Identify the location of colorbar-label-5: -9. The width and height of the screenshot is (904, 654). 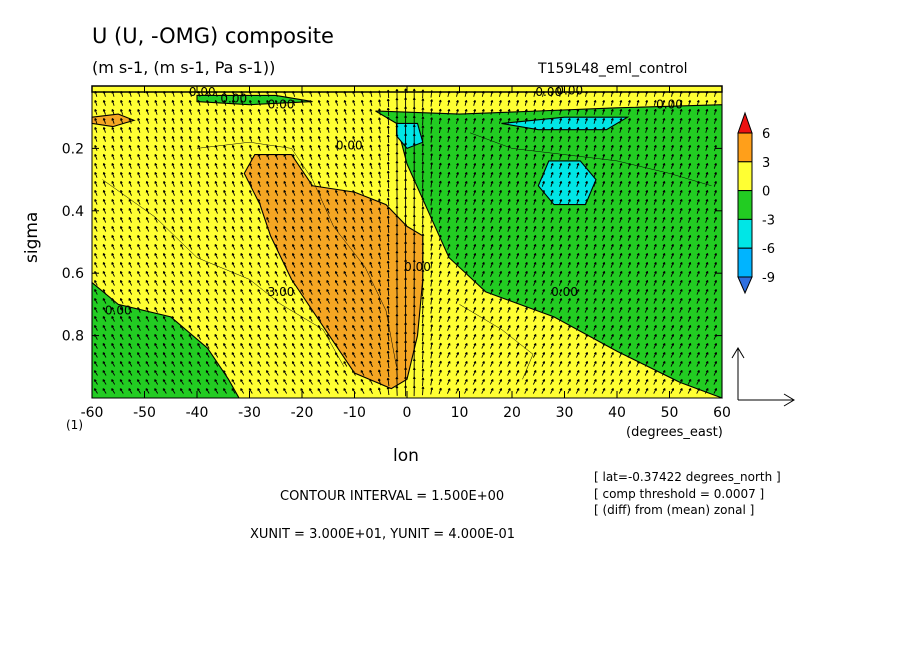
(768, 278).